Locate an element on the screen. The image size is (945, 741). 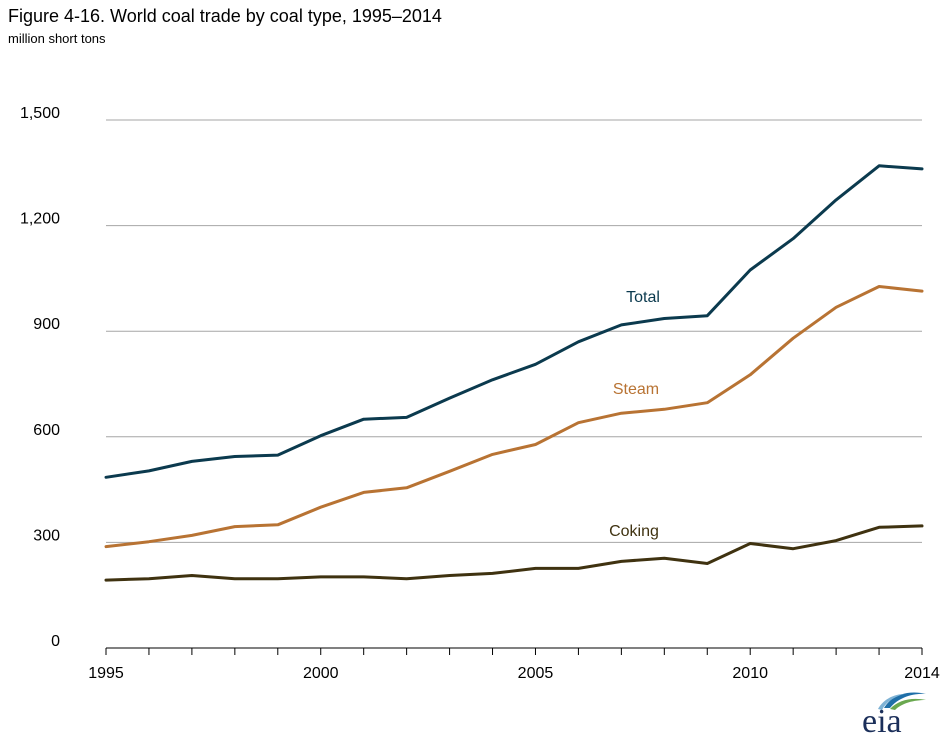
chart-subtitle: million short tons is located at coordinates (57, 38).